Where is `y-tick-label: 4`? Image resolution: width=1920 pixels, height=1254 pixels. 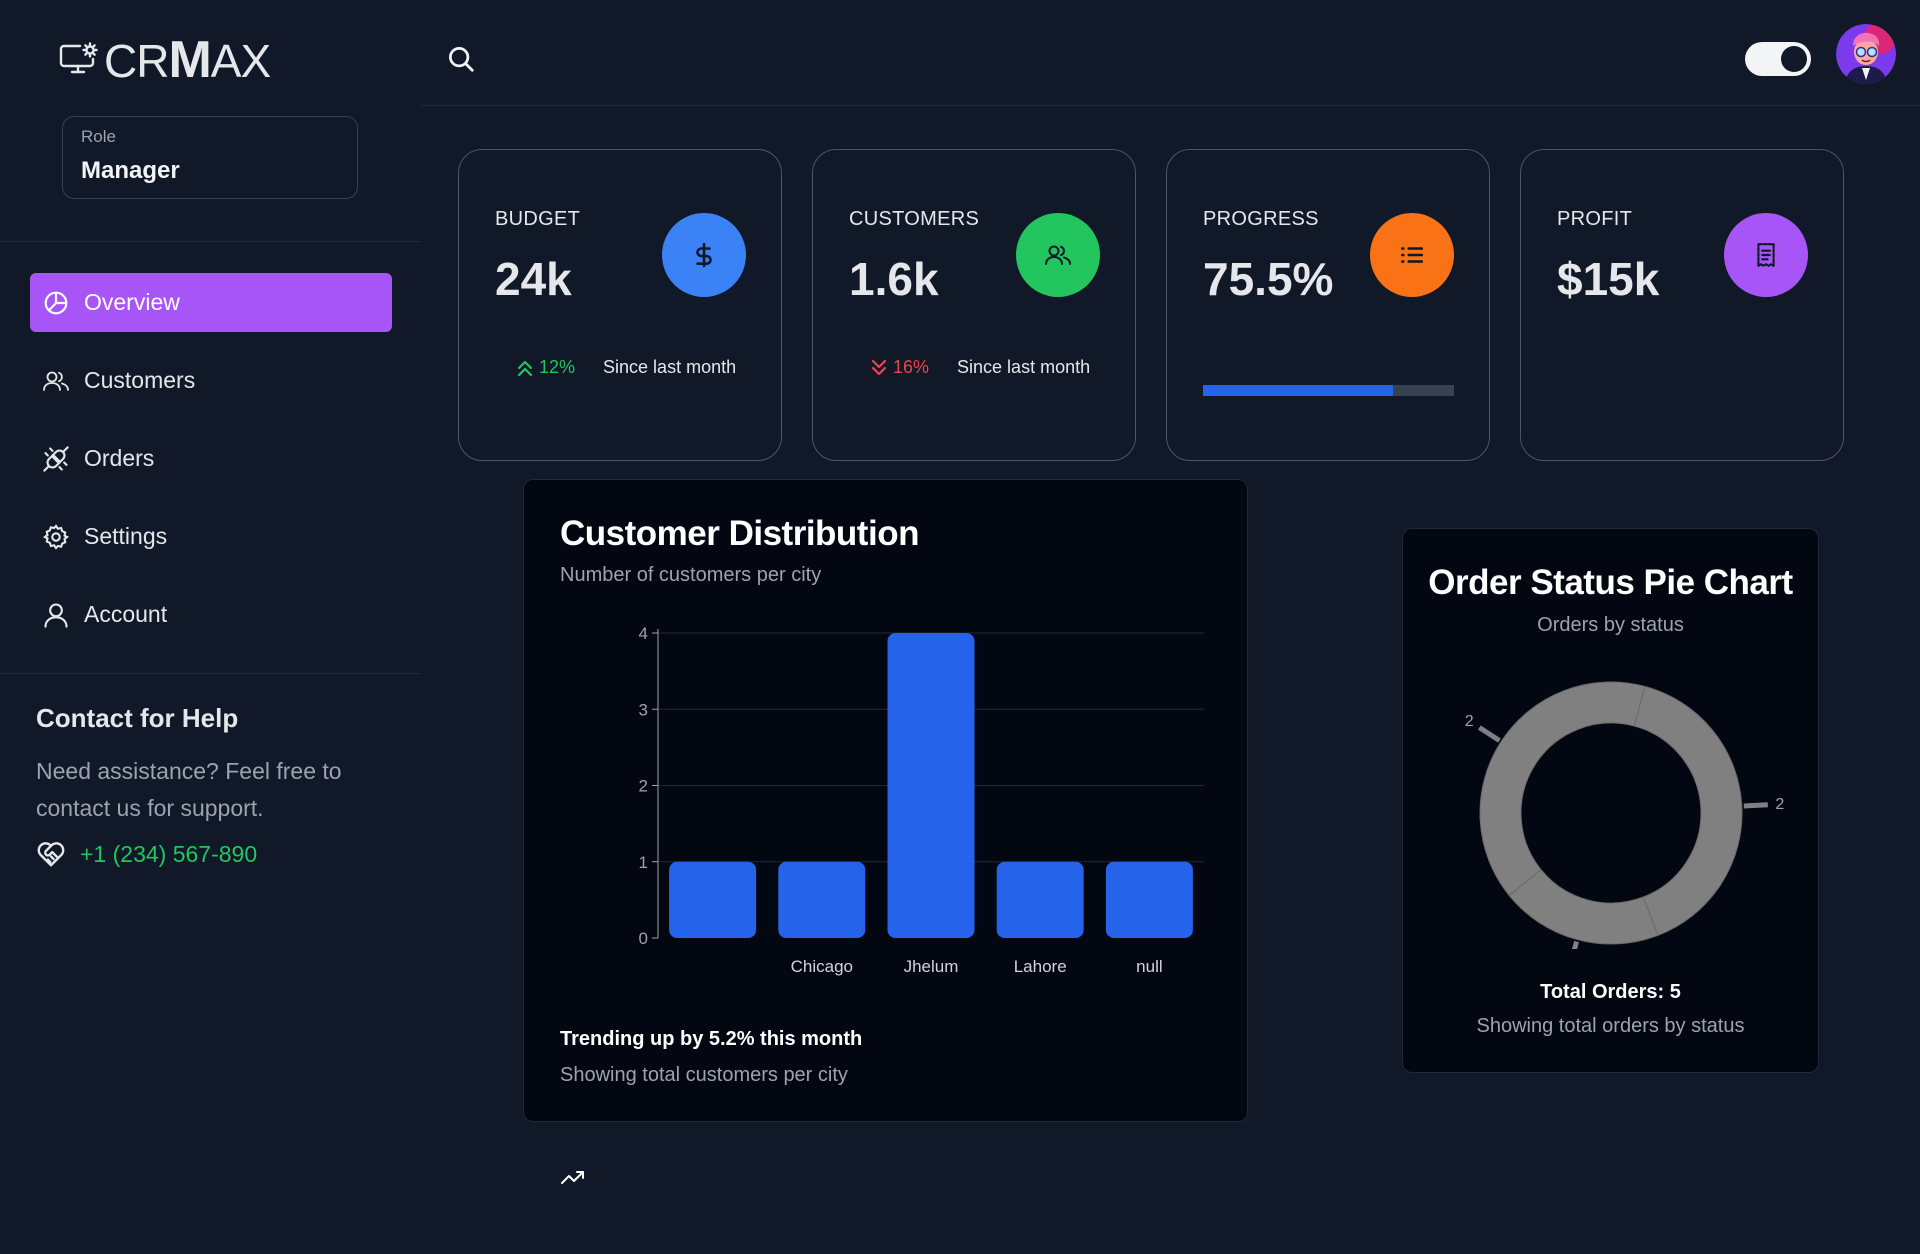
y-tick-label: 4 is located at coordinates (643, 633).